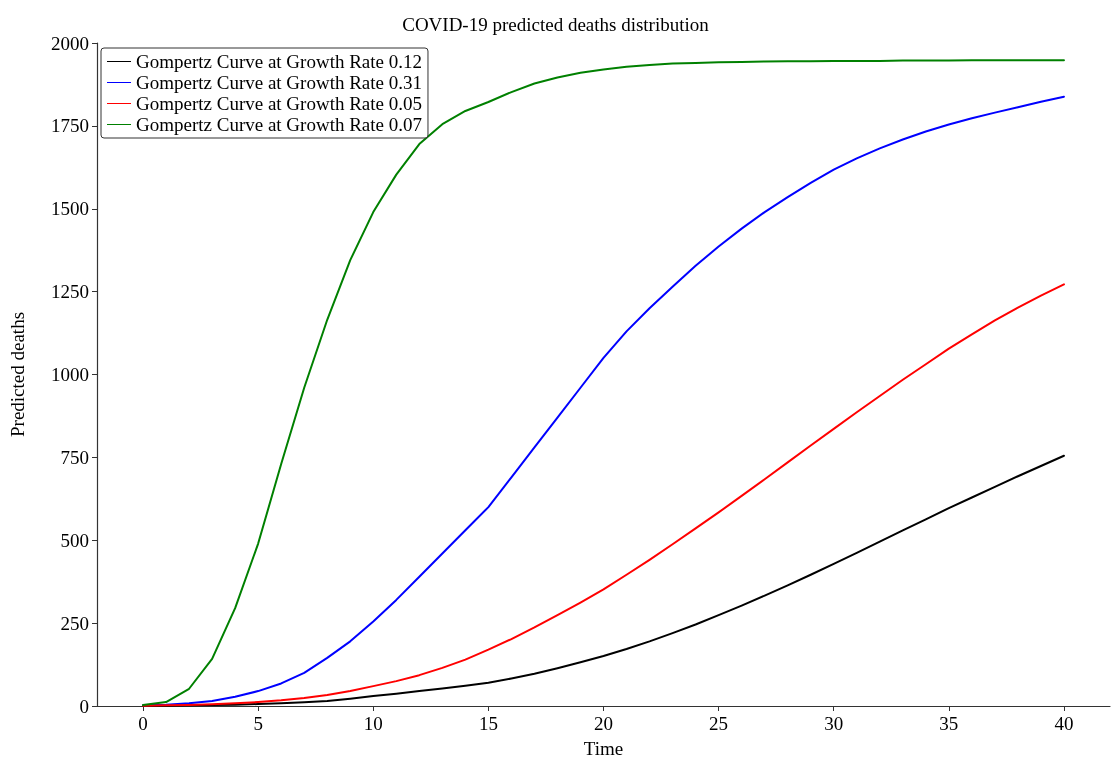 The width and height of the screenshot is (1111, 763). What do you see at coordinates (70, 292) in the screenshot?
I see `y-tick-label: 1250` at bounding box center [70, 292].